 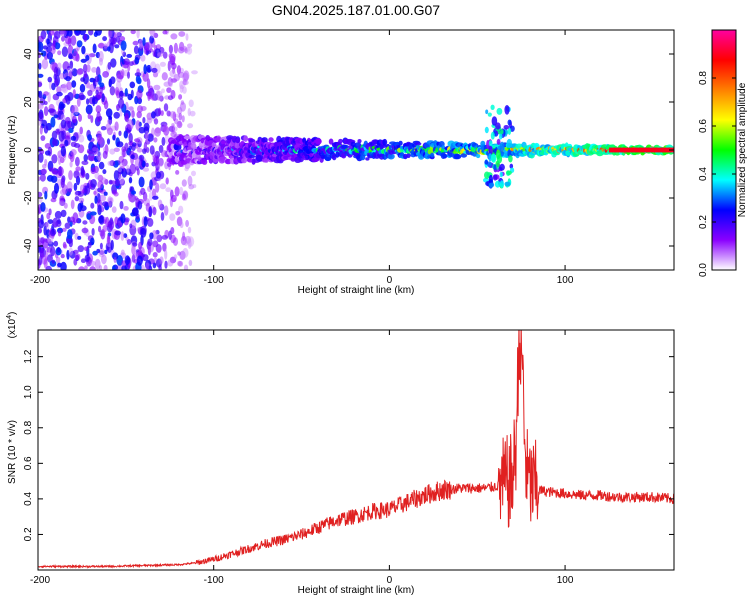 I want to click on x-tick-label: -100, so click(x=214, y=280).